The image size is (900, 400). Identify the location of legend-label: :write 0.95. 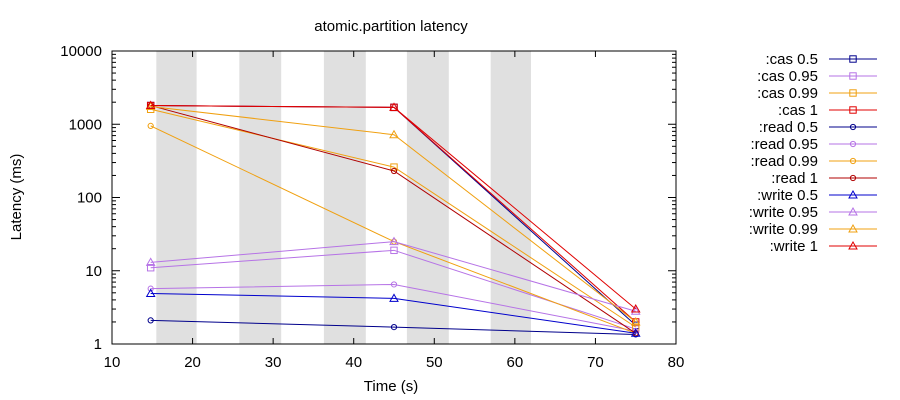
(783, 212).